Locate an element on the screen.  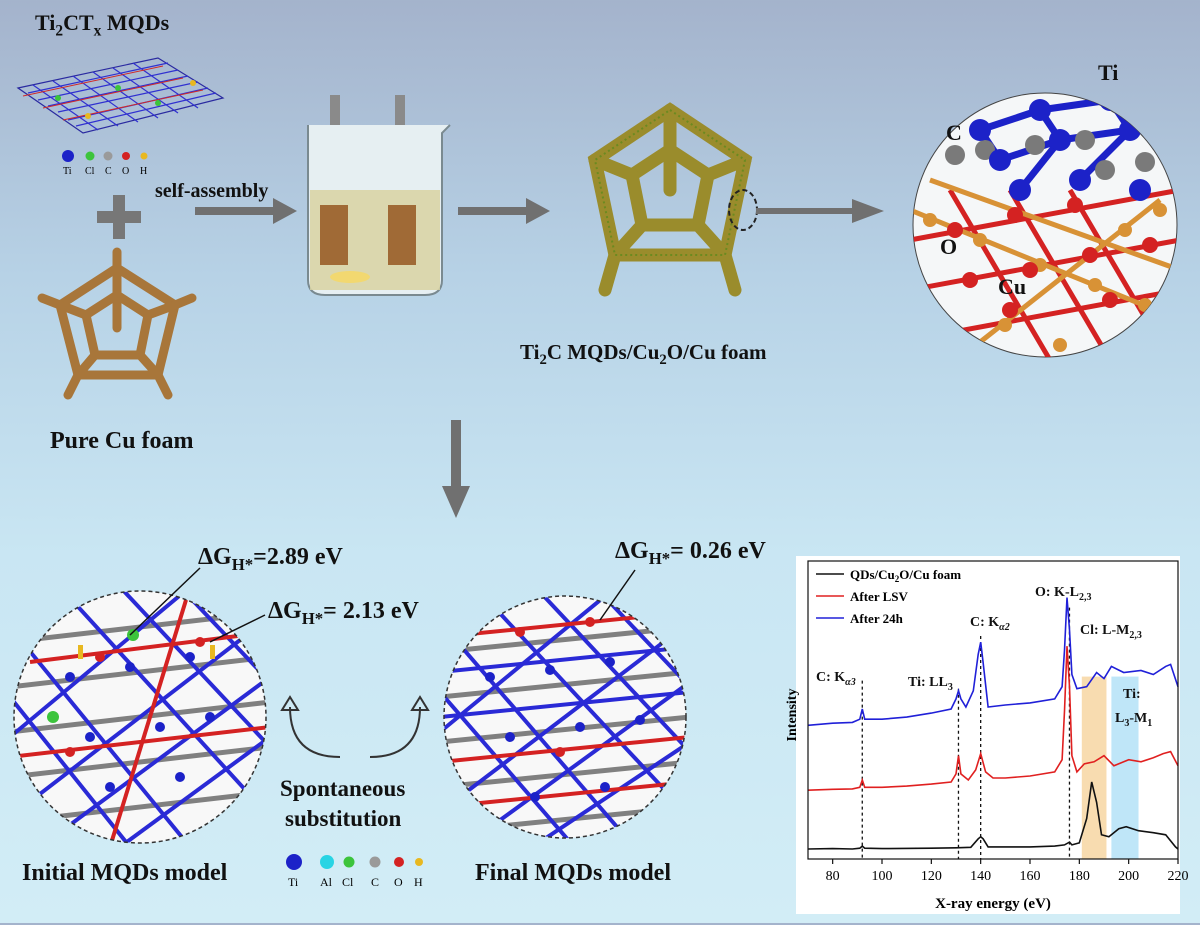
annotation-c-ka3: C: Kα3 is located at coordinates (836, 679).